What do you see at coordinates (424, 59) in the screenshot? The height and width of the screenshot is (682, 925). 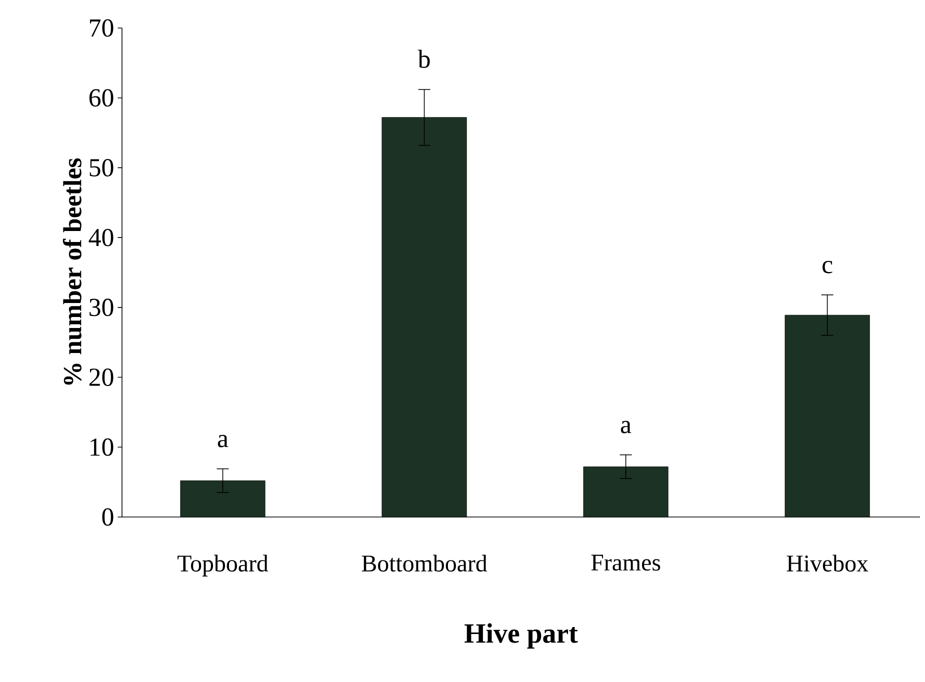 I see `annotation: b` at bounding box center [424, 59].